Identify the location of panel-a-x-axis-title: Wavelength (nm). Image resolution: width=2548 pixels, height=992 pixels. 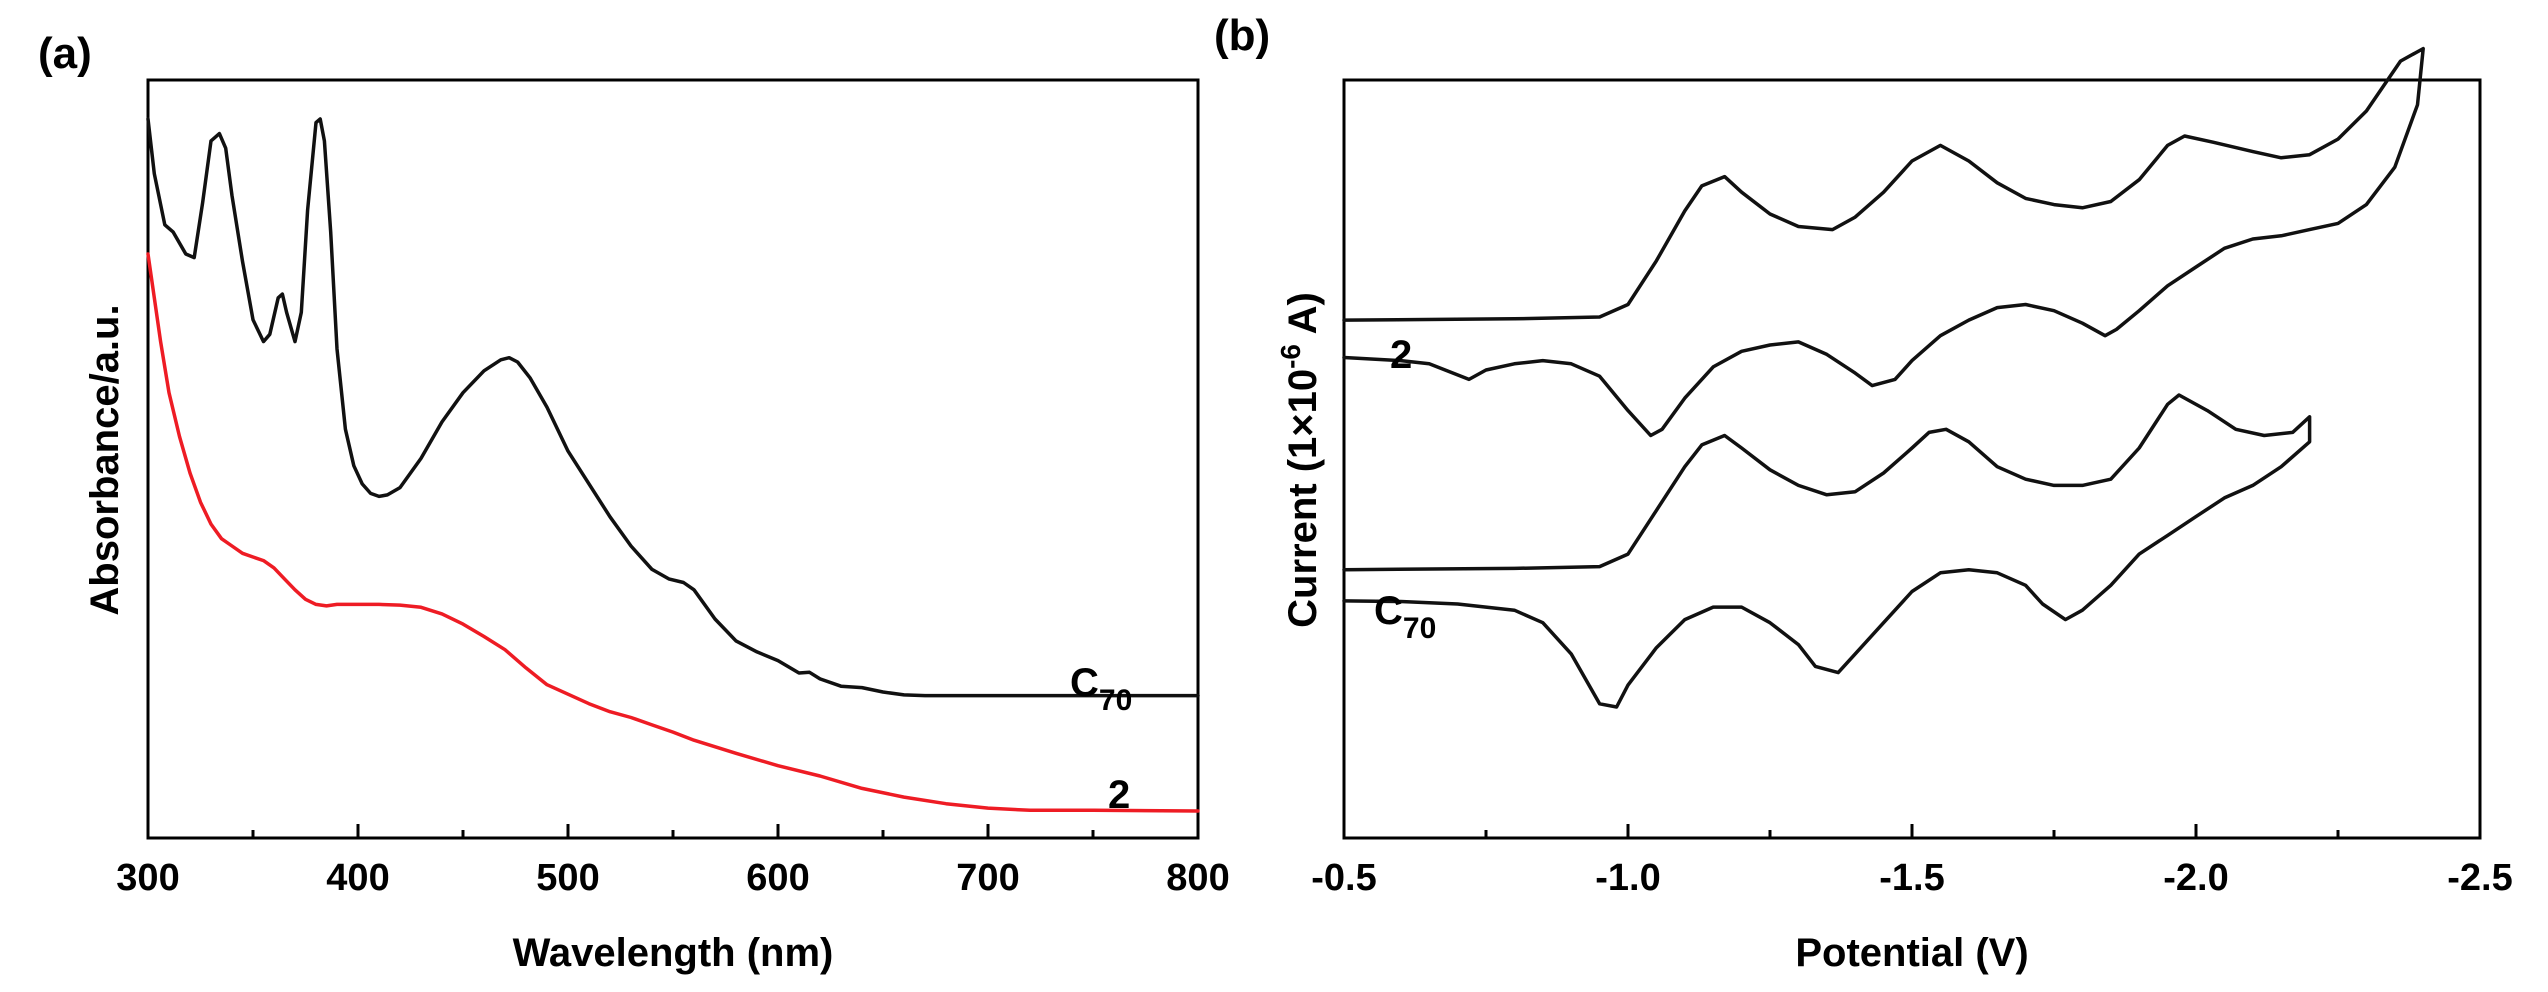
(673, 953).